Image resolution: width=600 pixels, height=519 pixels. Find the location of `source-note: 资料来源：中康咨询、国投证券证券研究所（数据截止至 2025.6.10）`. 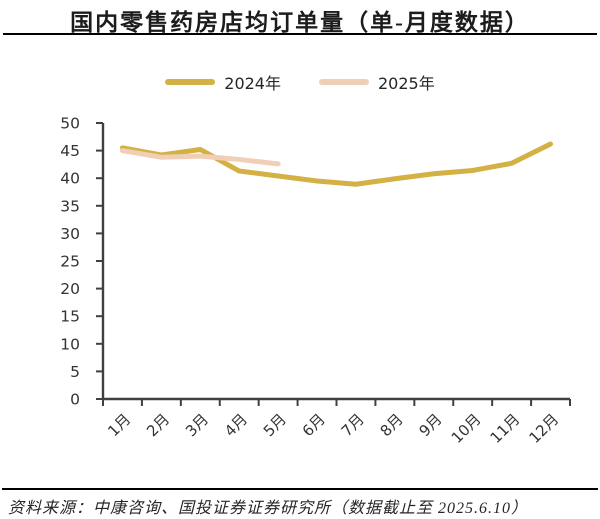

source-note: 资料来源：中康咨询、国投证券证券研究所（数据截止至 2025.6.10） is located at coordinates (268, 508).